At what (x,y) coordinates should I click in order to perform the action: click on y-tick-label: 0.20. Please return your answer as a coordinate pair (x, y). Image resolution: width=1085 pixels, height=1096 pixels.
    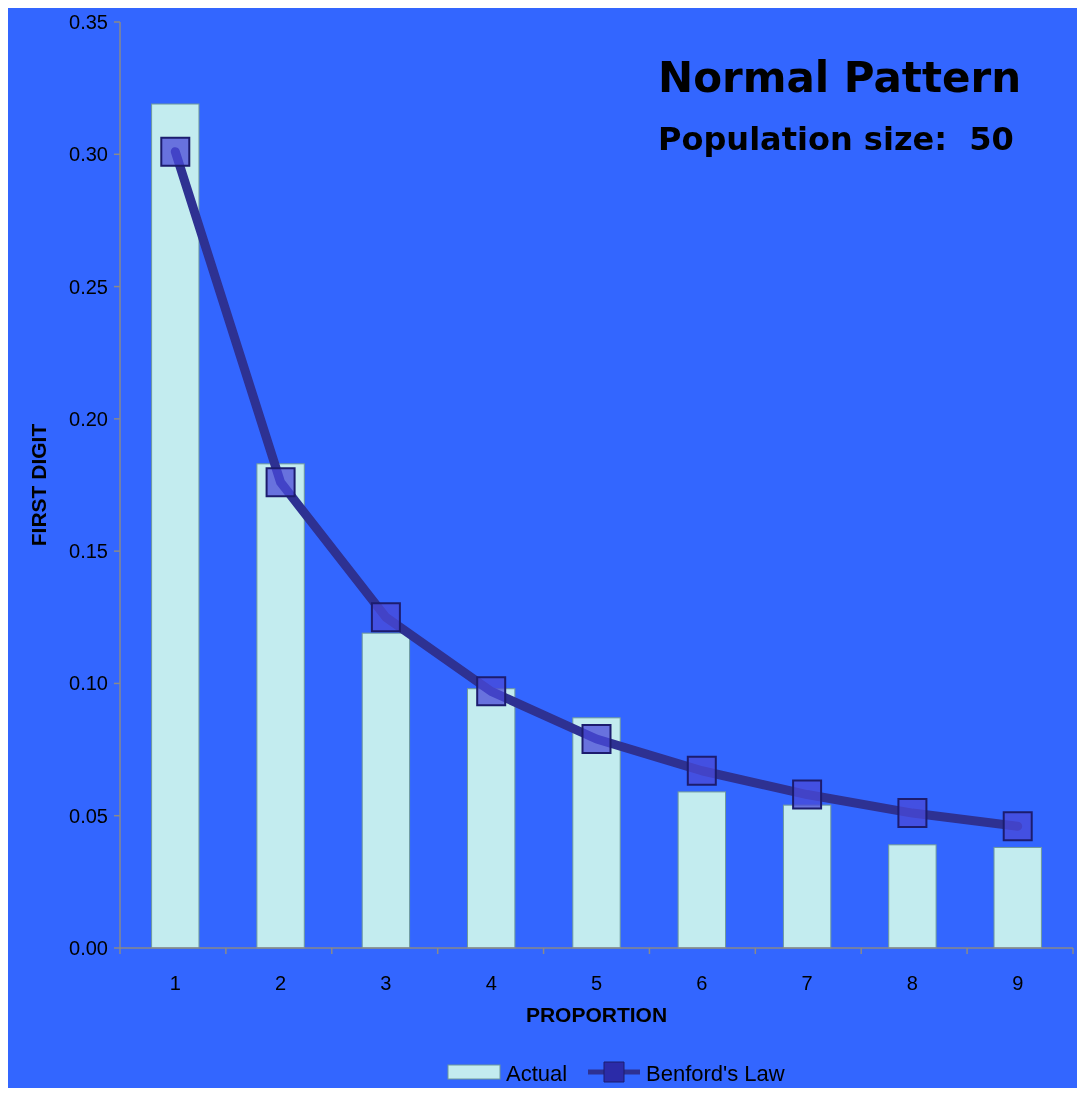
    Looking at the image, I should click on (88, 418).